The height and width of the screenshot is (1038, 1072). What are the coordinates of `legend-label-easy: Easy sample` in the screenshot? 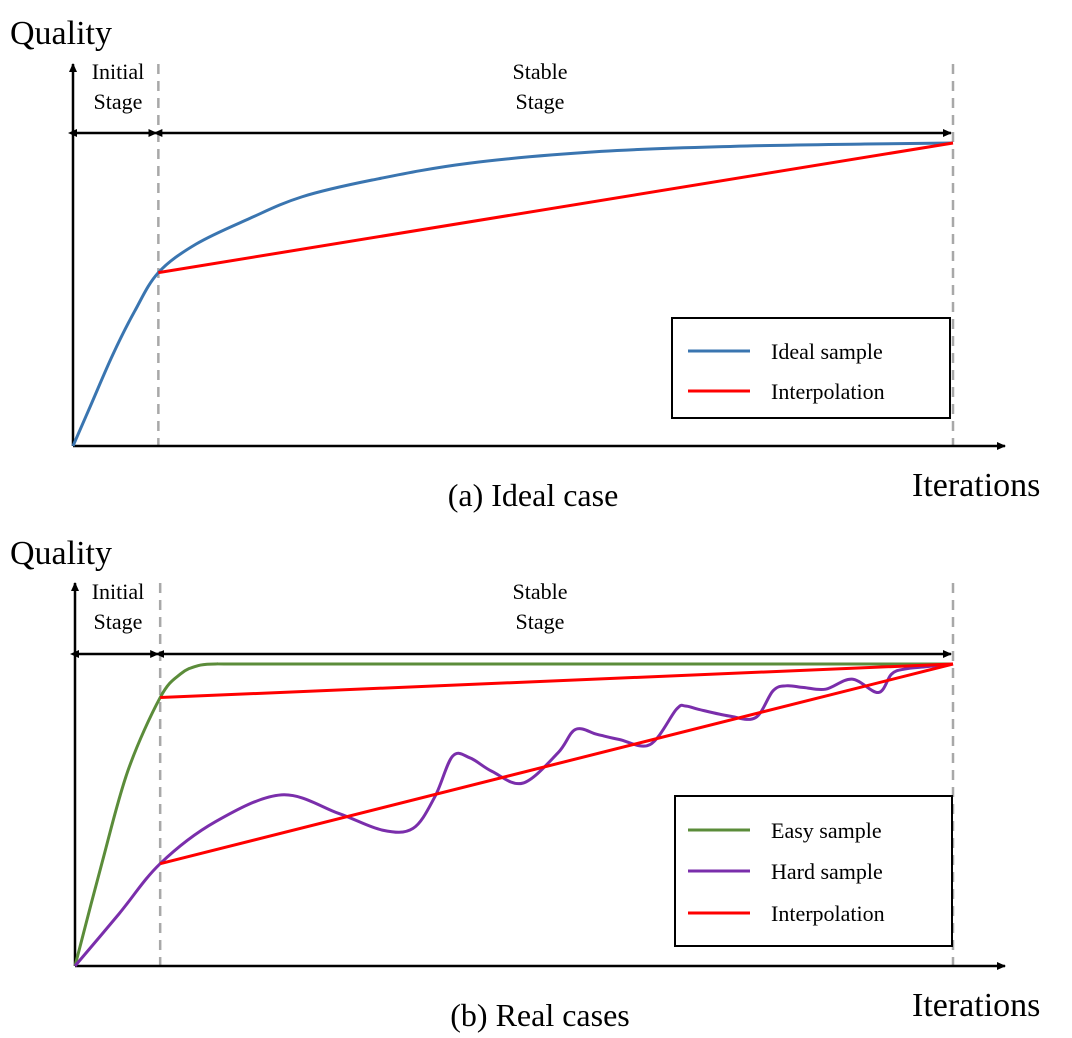 It's located at (826, 830).